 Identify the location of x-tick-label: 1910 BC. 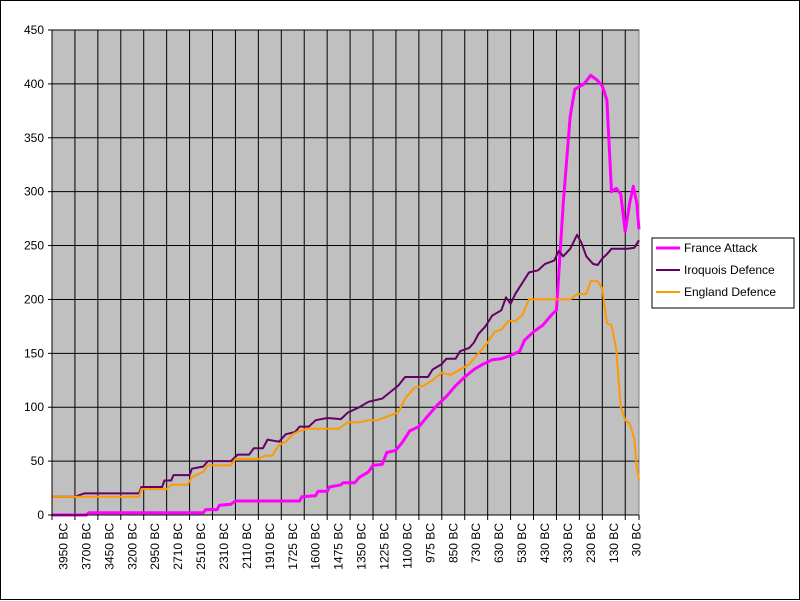
(270, 546).